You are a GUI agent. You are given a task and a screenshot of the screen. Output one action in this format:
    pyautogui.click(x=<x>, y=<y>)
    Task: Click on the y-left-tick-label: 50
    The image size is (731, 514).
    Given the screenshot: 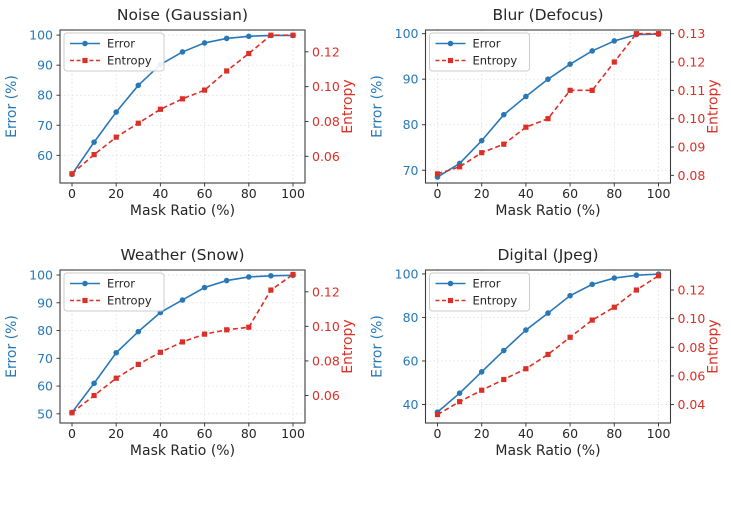 What is the action you would take?
    pyautogui.click(x=45, y=413)
    